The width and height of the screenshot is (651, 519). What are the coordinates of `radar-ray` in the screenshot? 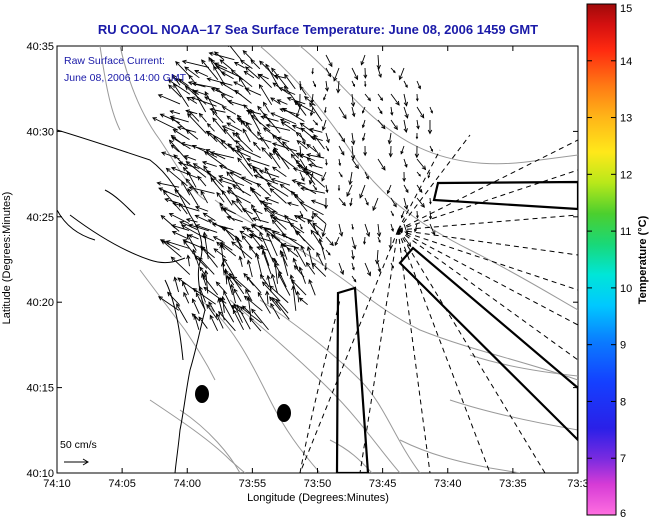 It's located at (487, 295).